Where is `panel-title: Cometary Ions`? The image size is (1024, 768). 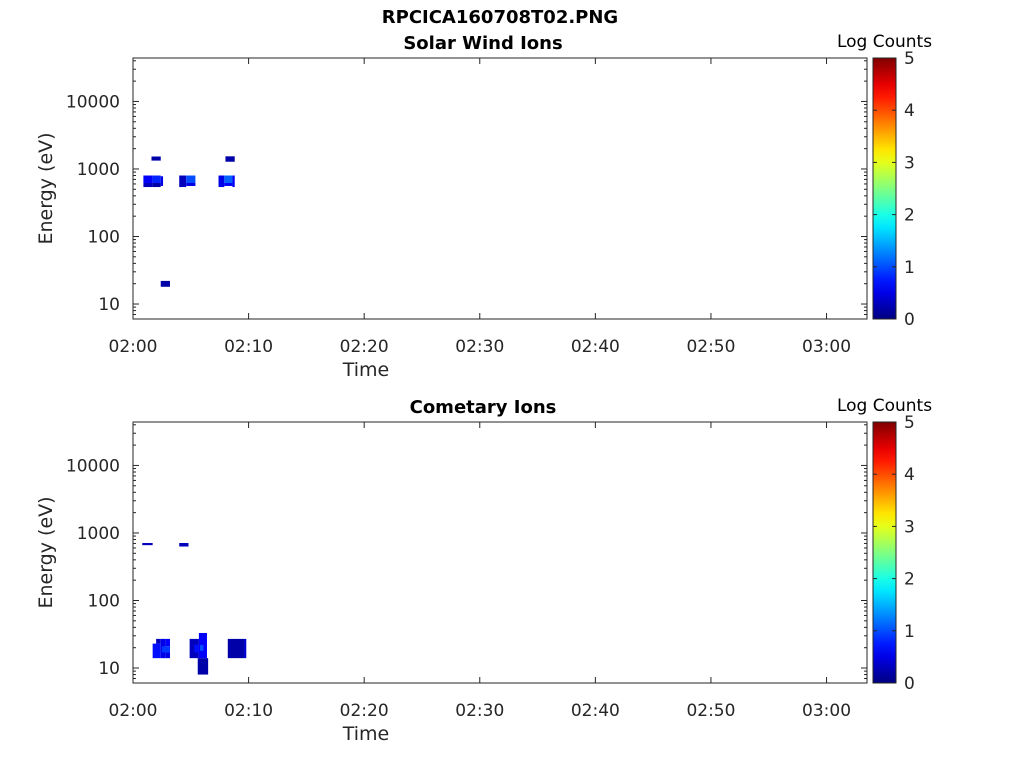 panel-title: Cometary Ions is located at coordinates (483, 407).